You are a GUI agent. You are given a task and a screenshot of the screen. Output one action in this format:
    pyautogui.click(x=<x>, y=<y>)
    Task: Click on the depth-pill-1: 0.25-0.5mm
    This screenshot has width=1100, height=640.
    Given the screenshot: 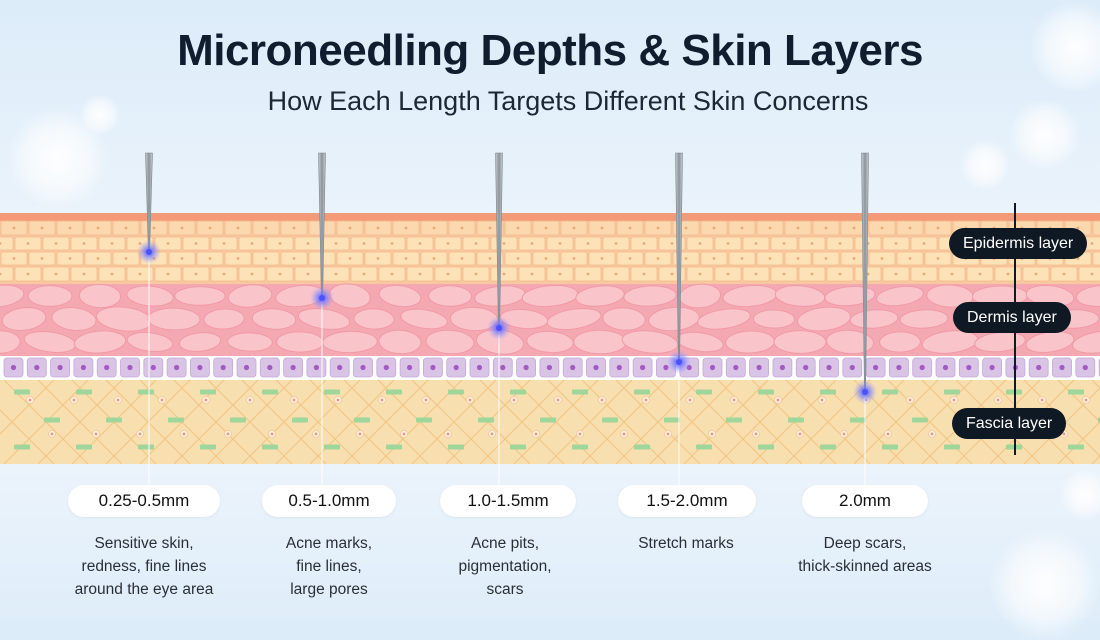 What is the action you would take?
    pyautogui.click(x=144, y=501)
    